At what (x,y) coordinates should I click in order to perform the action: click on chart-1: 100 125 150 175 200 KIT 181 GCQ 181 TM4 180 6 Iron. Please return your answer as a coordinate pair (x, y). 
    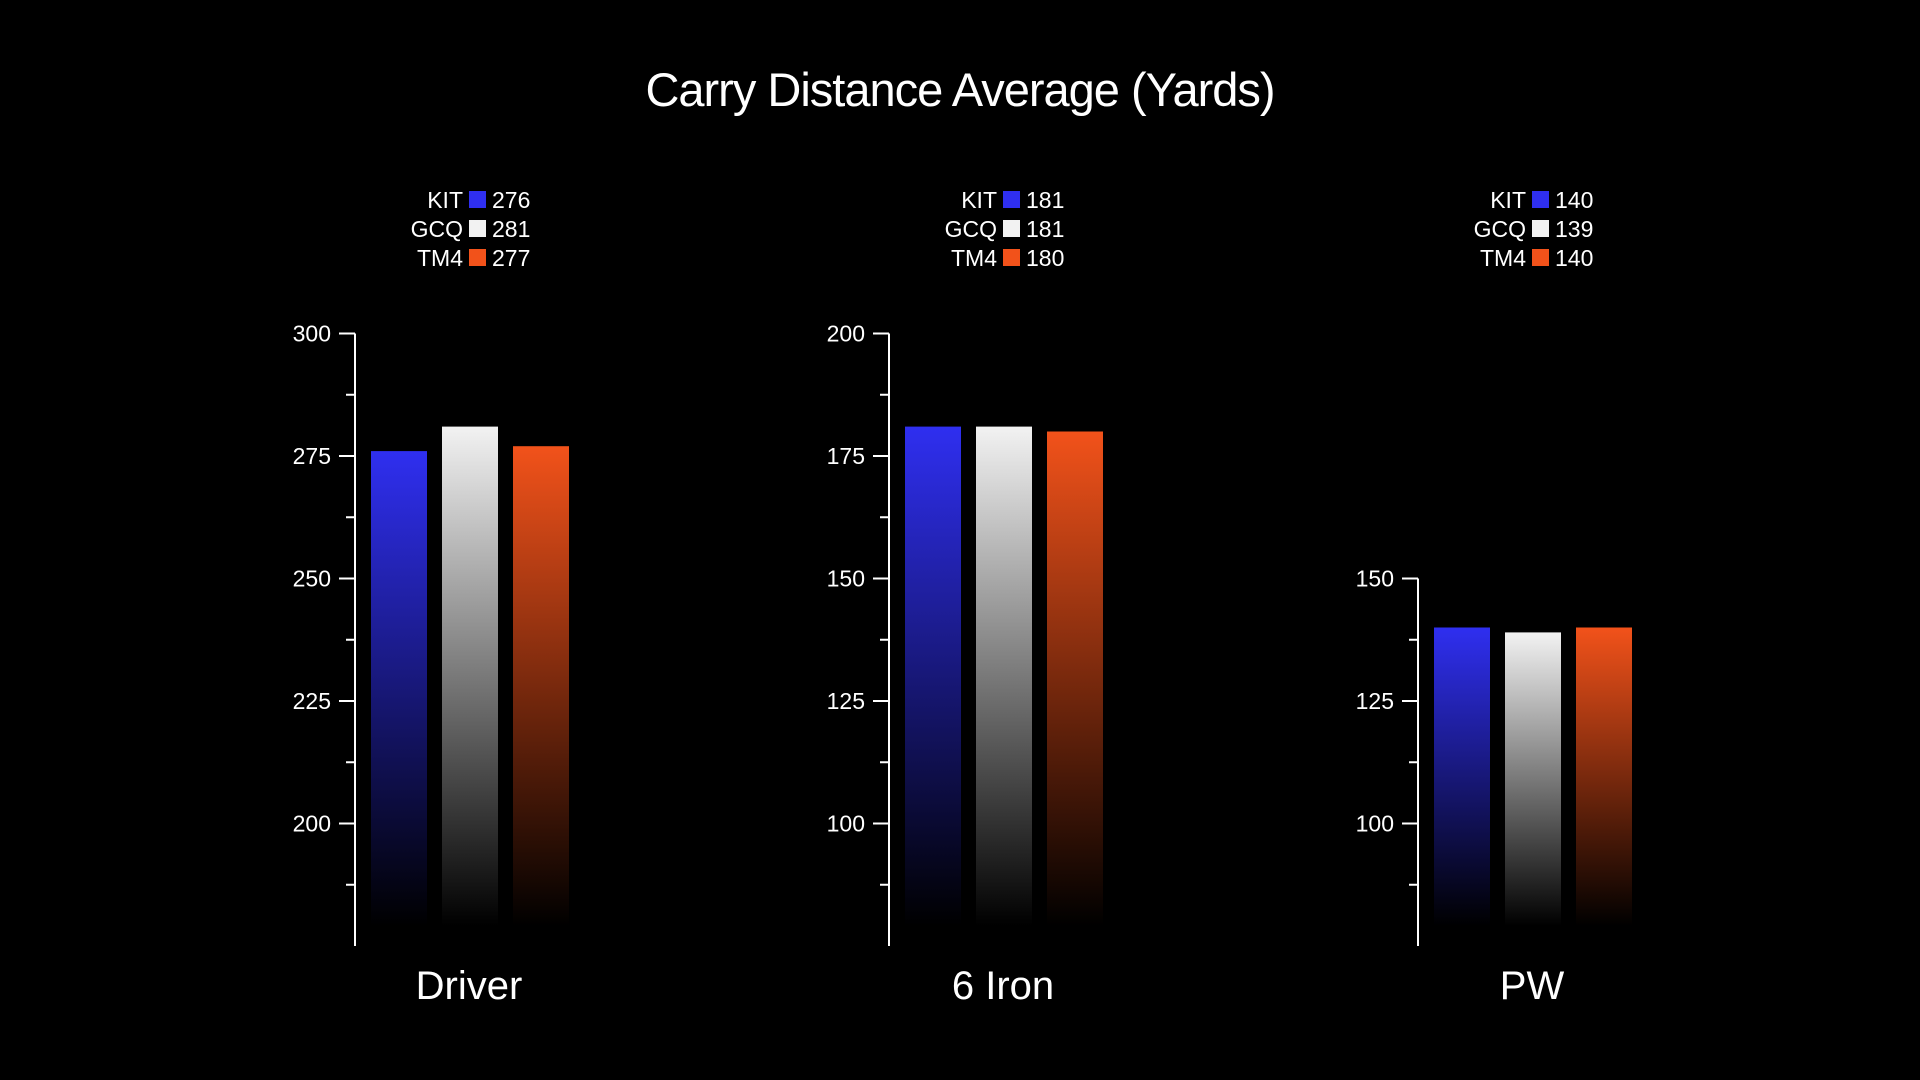
    Looking at the image, I should click on (965, 597).